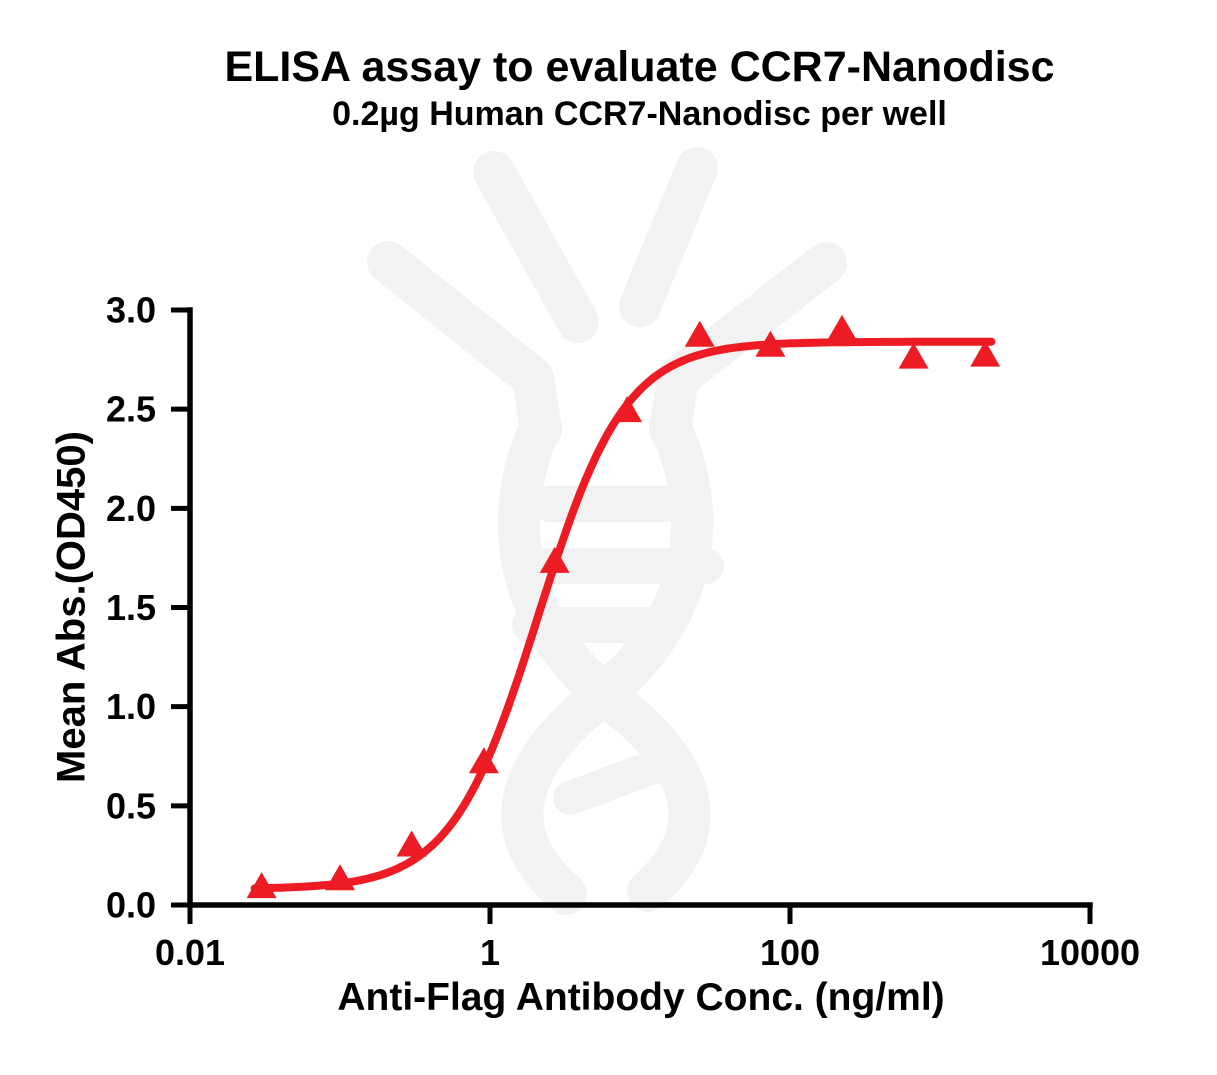 This screenshot has height=1075, width=1217. I want to click on y-axis-tick-label: 3.0, so click(131, 310).